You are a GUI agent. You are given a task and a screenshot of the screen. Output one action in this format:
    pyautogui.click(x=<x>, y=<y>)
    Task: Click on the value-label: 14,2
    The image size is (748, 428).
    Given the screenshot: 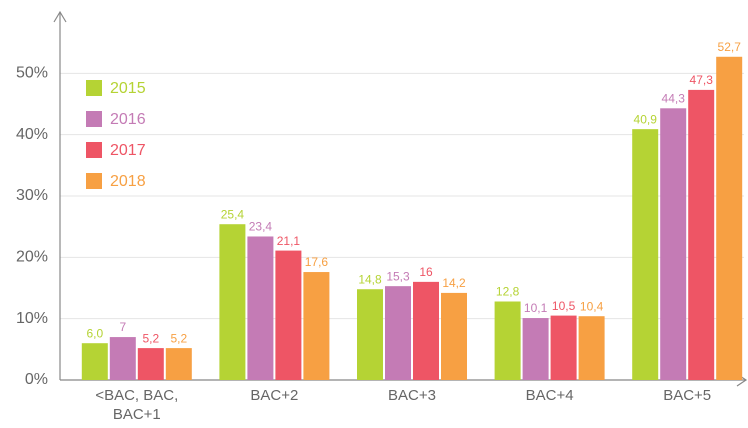 What is the action you would take?
    pyautogui.click(x=454, y=283)
    